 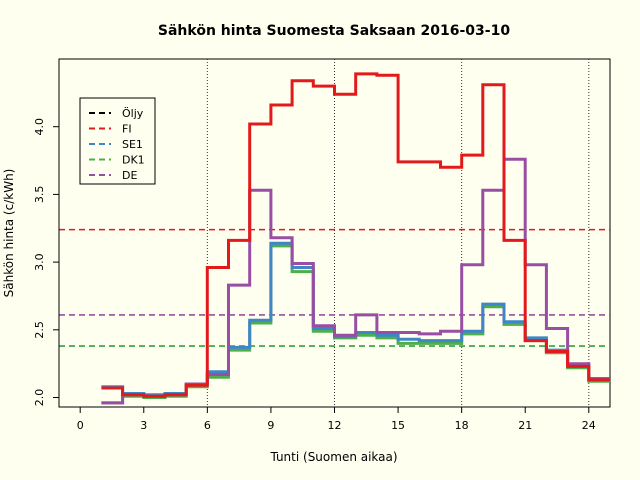 What do you see at coordinates (398, 425) in the screenshot?
I see `x-tick-label-15: 15` at bounding box center [398, 425].